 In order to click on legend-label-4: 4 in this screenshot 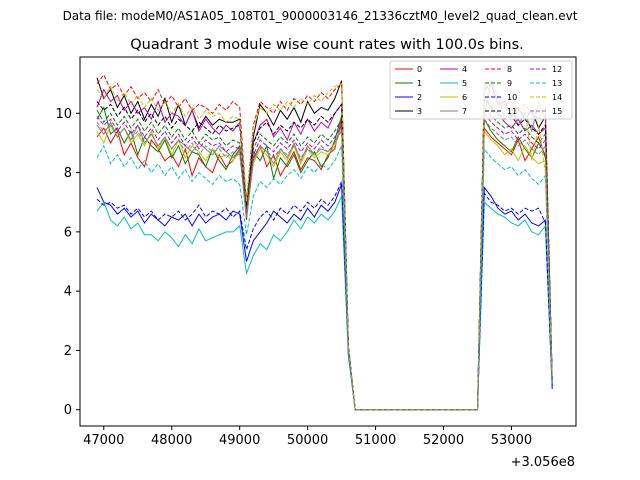, I will do `click(464, 69)`.